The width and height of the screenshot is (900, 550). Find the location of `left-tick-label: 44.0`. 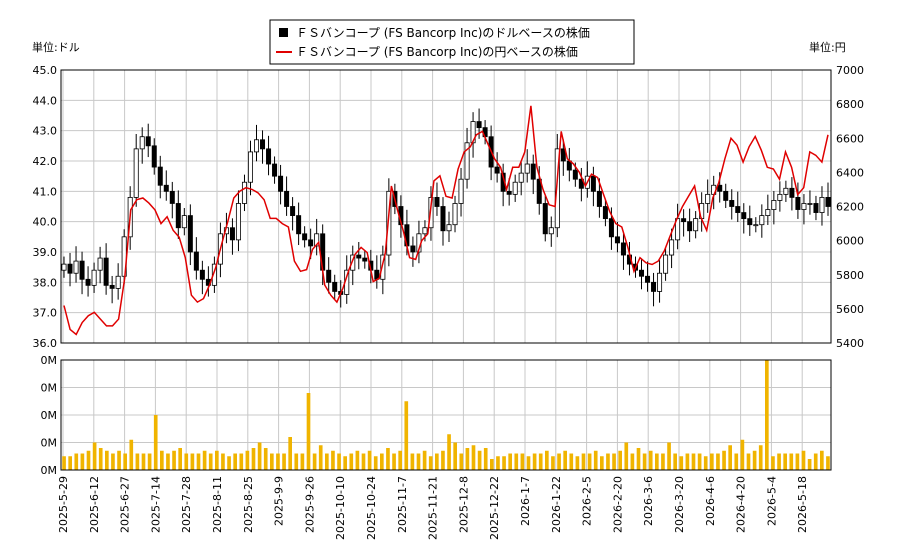

left-tick-label: 44.0 is located at coordinates (45, 100).